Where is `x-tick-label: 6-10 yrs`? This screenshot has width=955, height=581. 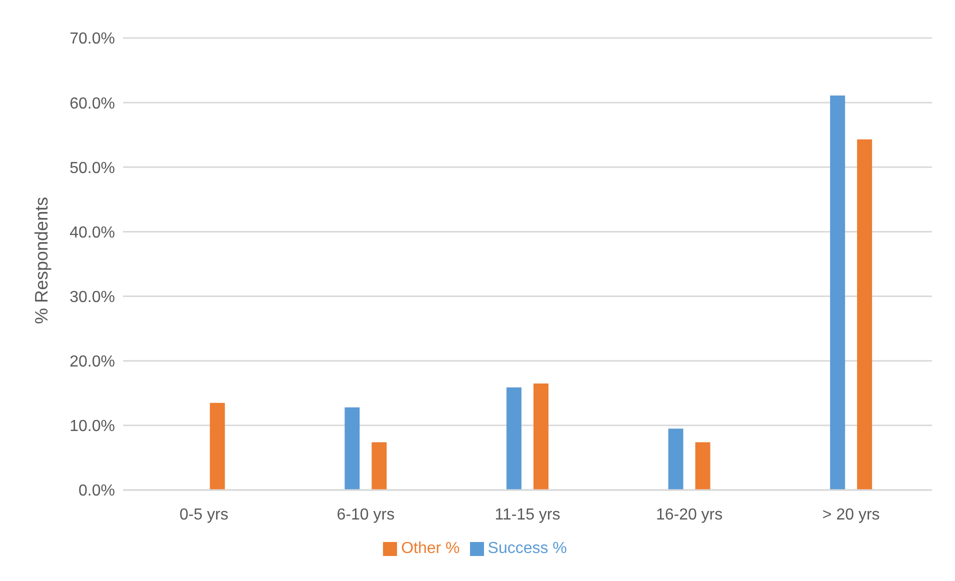
x-tick-label: 6-10 yrs is located at coordinates (365, 515).